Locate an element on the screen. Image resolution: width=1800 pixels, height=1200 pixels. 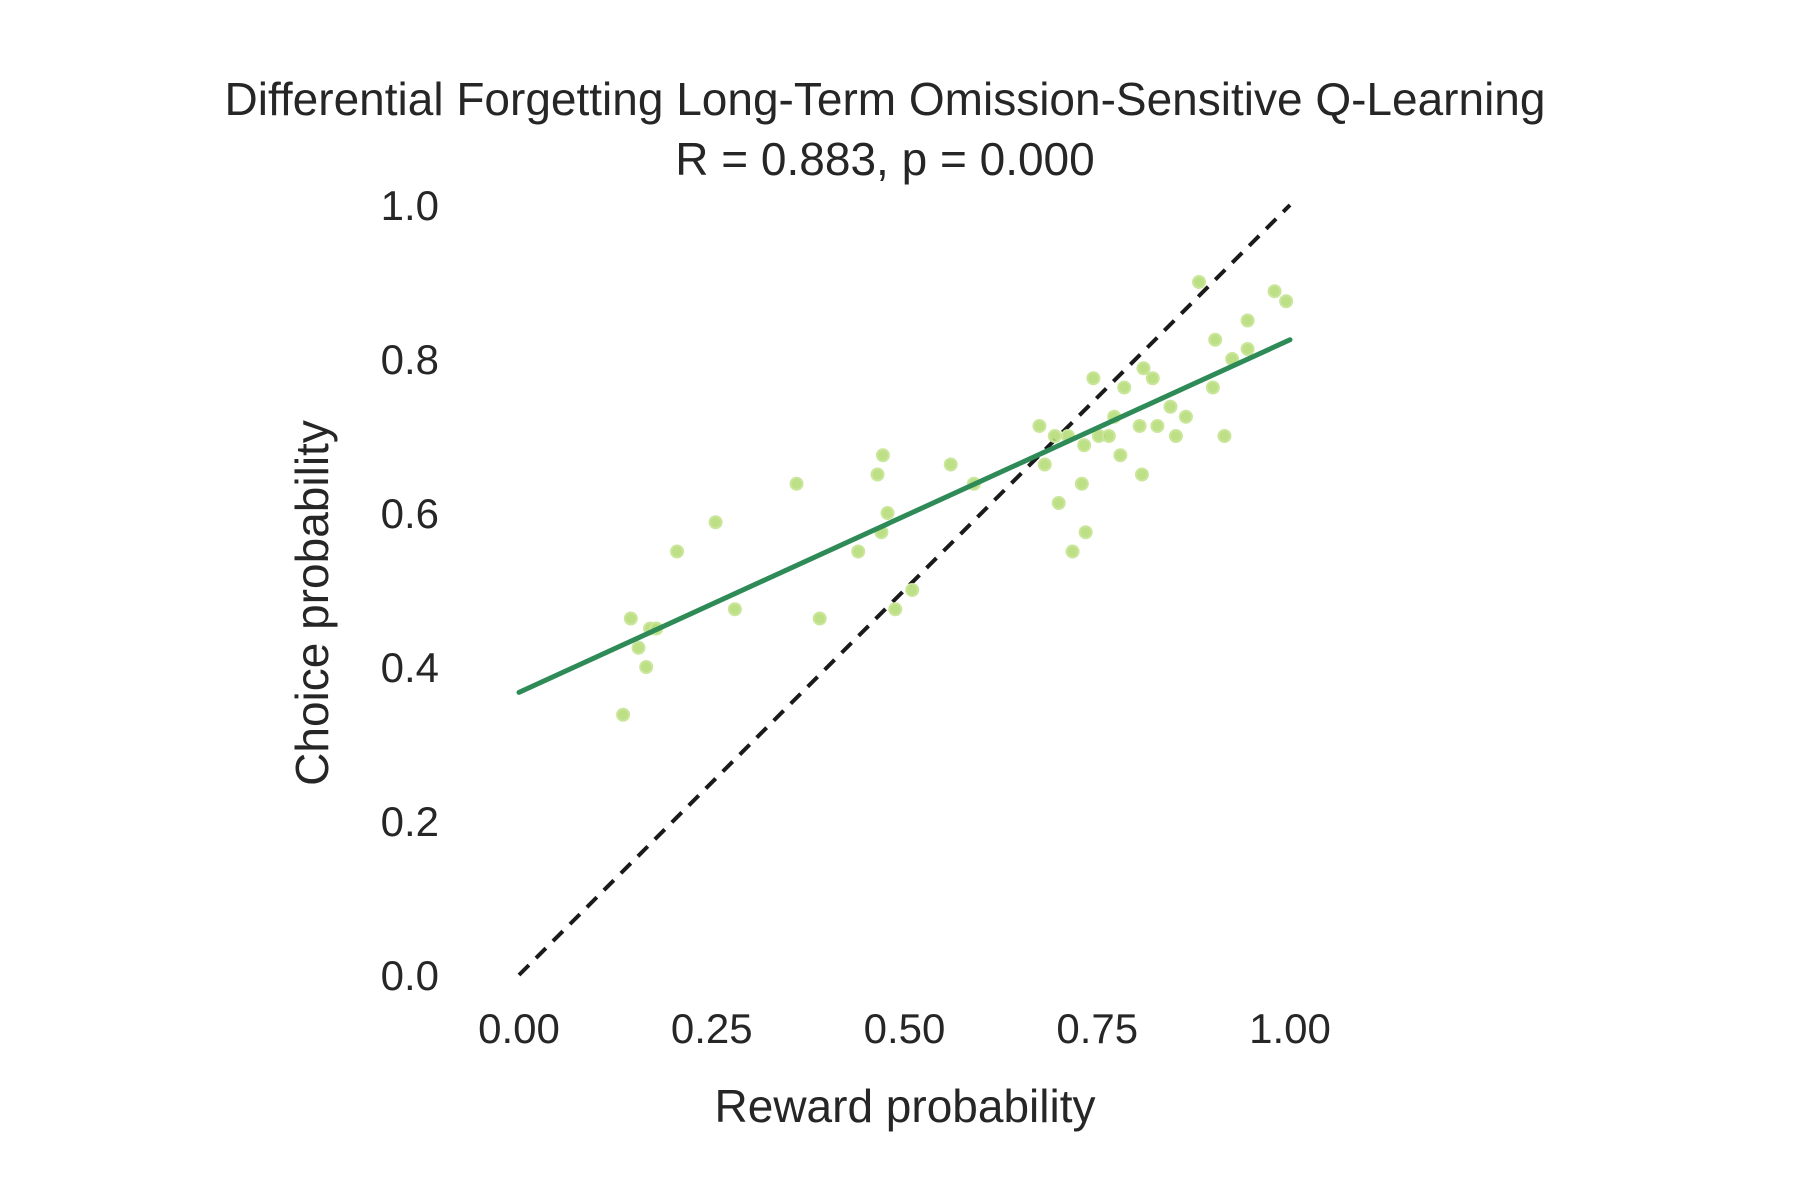
x-tick-label: 0.00 is located at coordinates (519, 1028).